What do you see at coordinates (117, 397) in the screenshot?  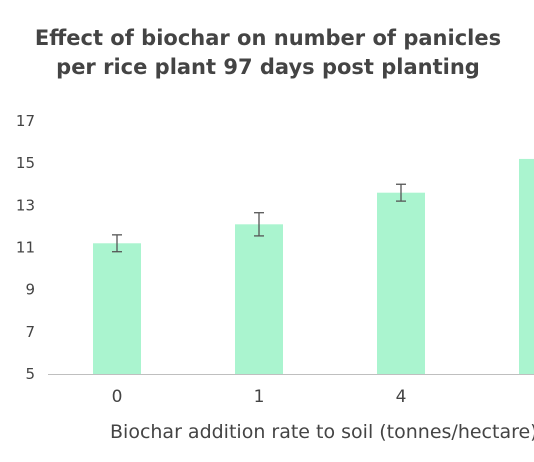 I see `x-tick-label: 0` at bounding box center [117, 397].